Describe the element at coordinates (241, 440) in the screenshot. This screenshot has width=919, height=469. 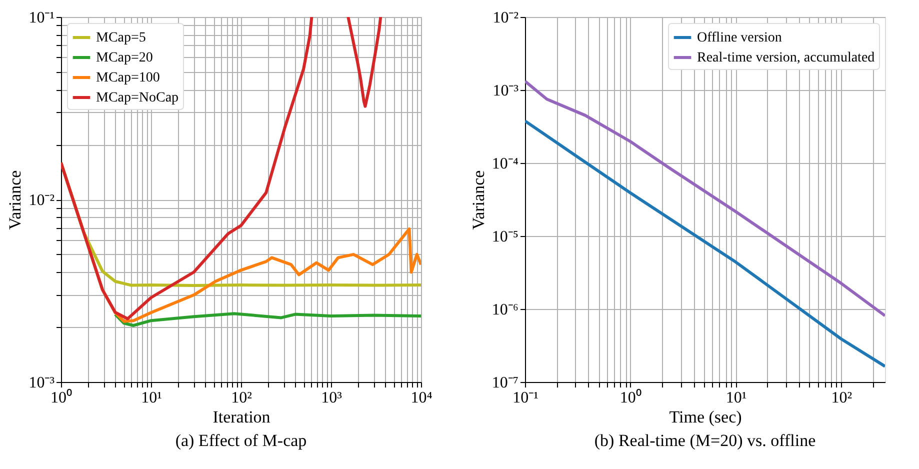
I see `text: (a) Effect of M-cap` at that location.